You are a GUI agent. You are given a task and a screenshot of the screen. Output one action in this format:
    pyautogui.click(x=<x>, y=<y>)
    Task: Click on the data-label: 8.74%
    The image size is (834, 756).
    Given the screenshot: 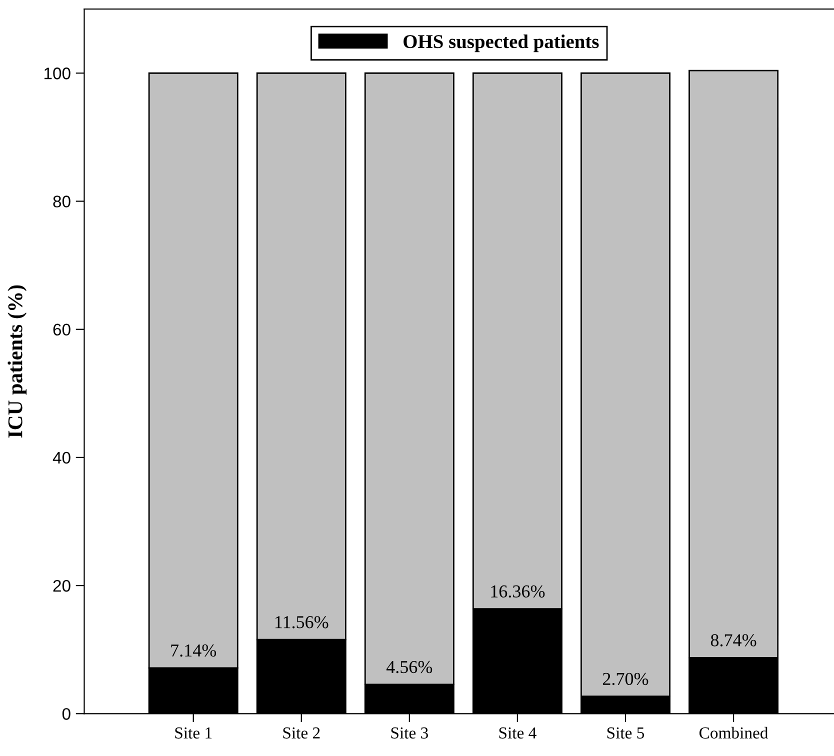 What is the action you would take?
    pyautogui.click(x=733, y=640)
    